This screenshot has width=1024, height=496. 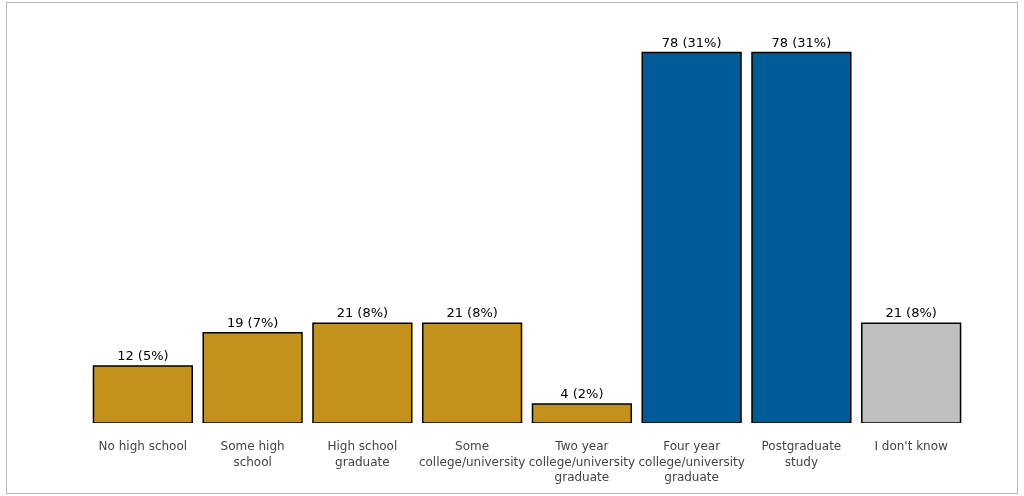 I want to click on x-tick-label: Postgraduate study, so click(x=801, y=454).